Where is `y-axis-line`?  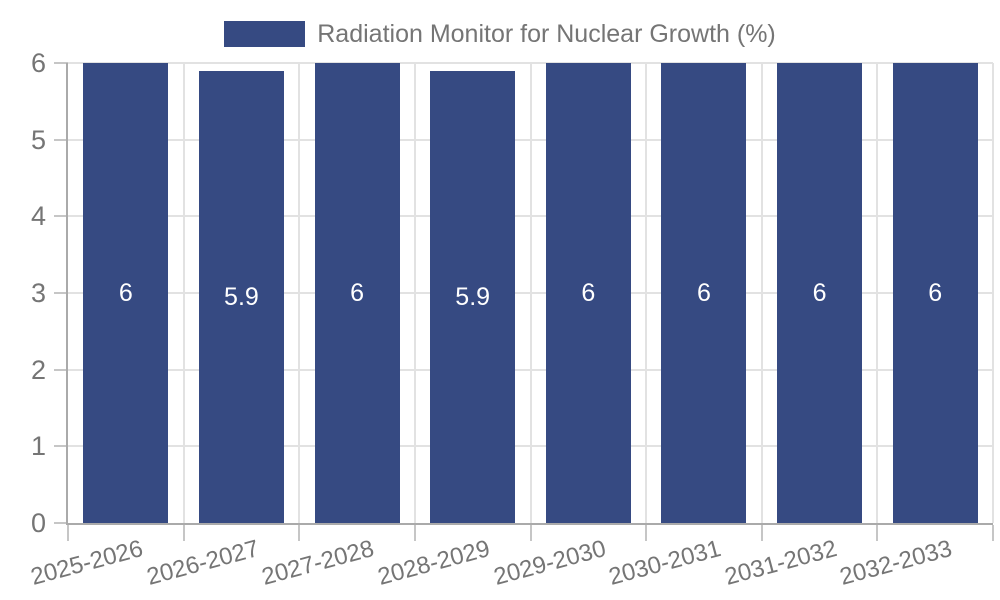
y-axis-line is located at coordinates (67, 294).